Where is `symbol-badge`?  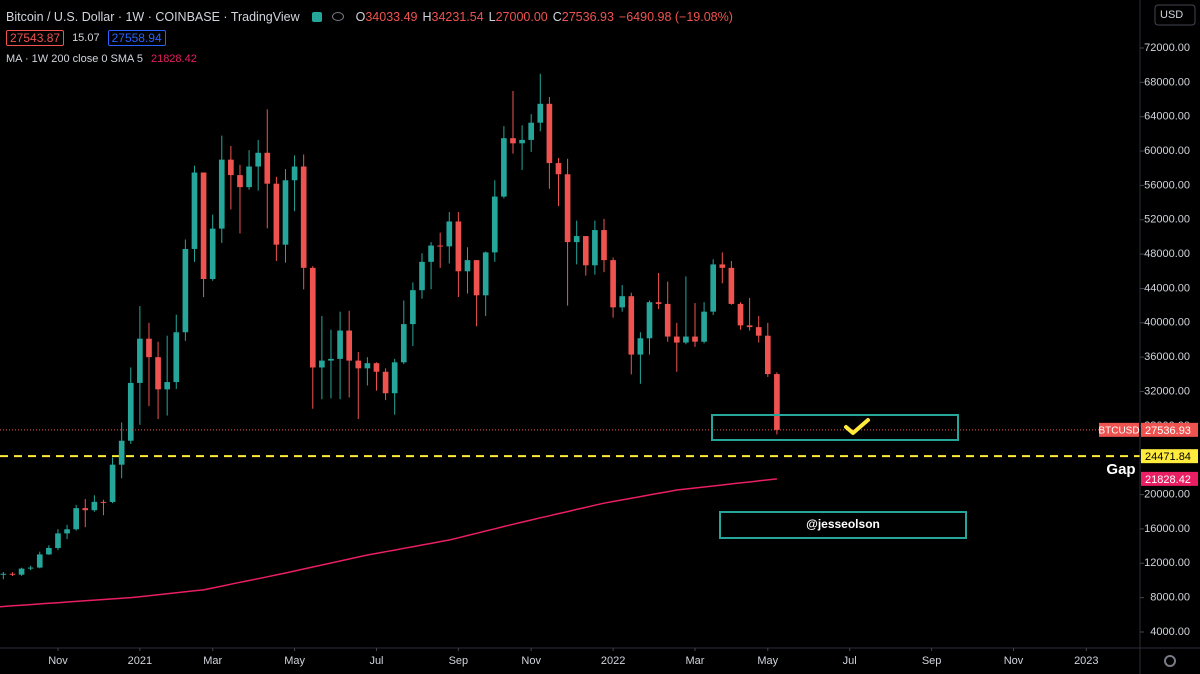 symbol-badge is located at coordinates (1119, 429).